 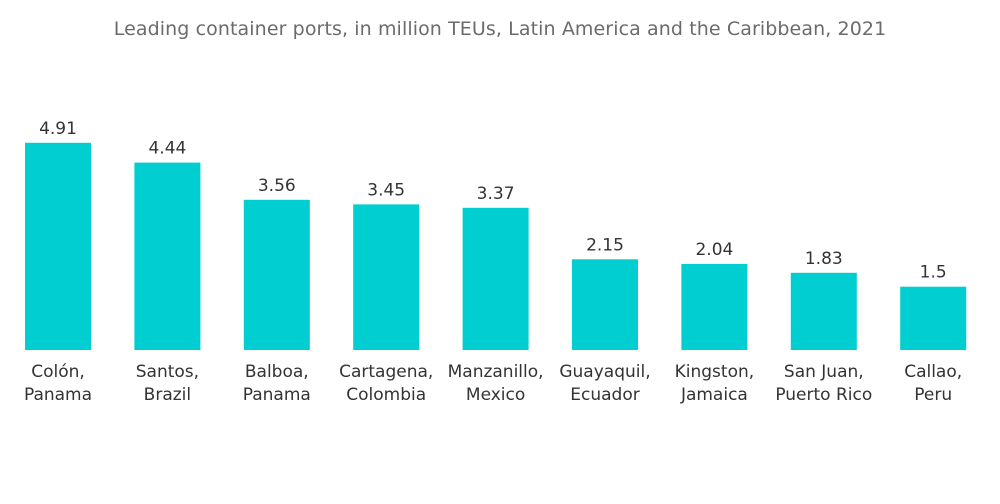 What do you see at coordinates (604, 383) in the screenshot?
I see `category-label: Guayaquil, Ecuador` at bounding box center [604, 383].